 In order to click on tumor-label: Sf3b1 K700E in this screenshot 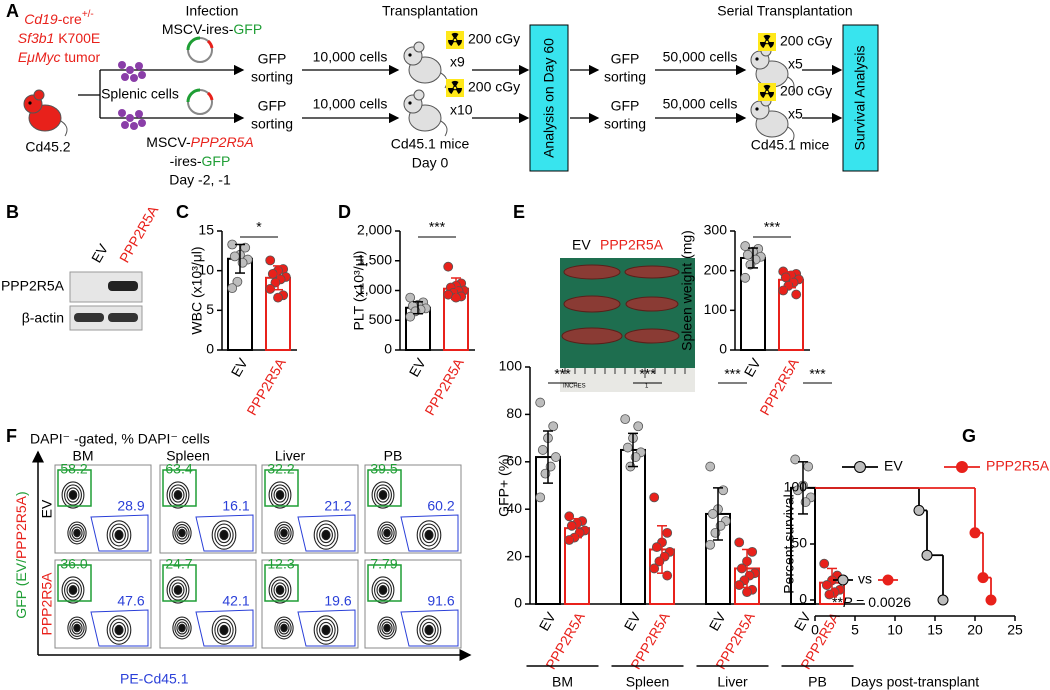, I will do `click(59, 38)`.